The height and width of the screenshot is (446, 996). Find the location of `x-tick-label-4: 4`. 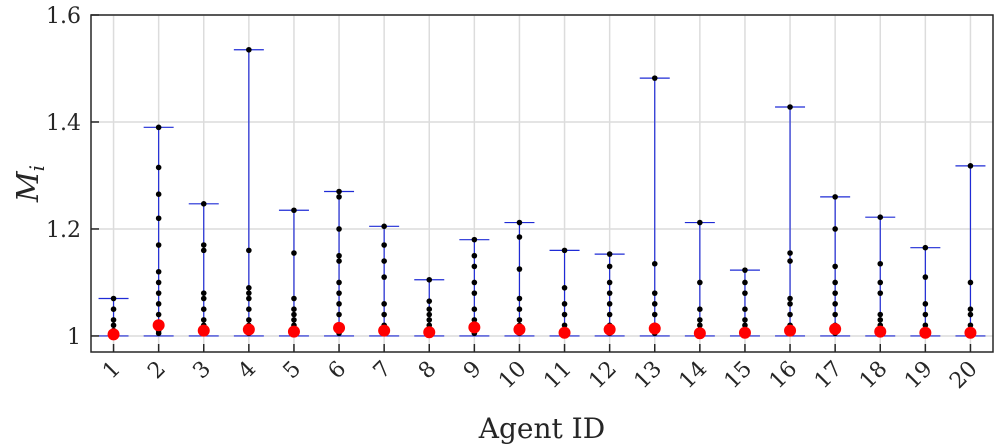

x-tick-label-4: 4 is located at coordinates (248, 371).